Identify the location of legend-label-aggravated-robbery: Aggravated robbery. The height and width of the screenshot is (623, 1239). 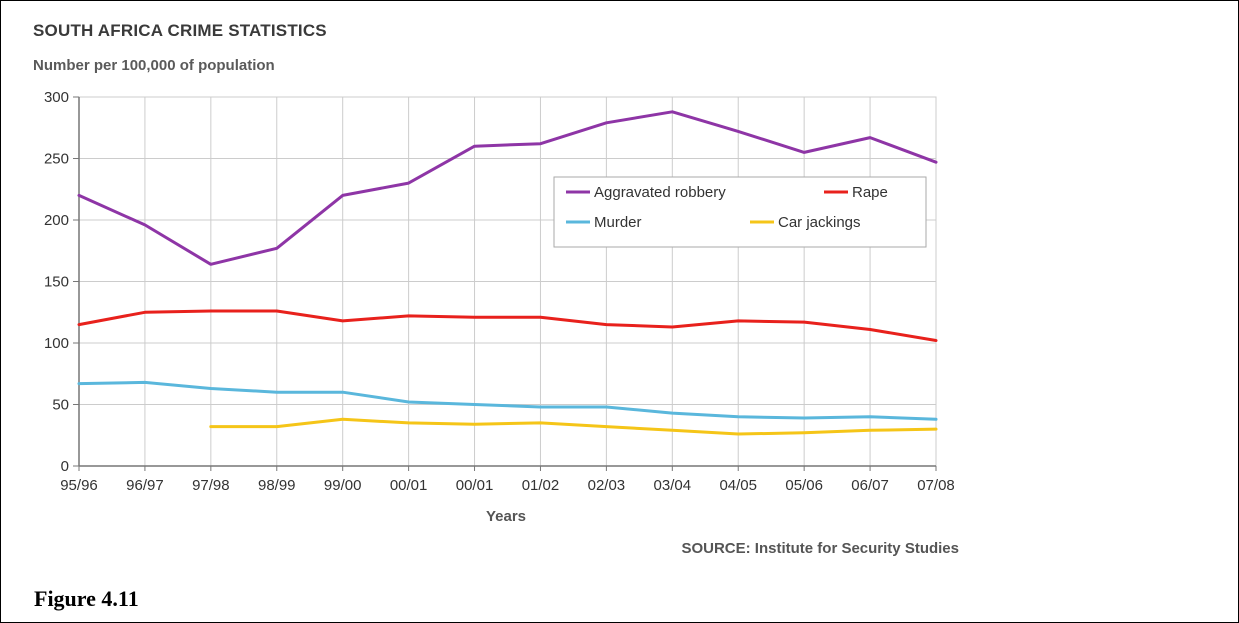
(660, 192).